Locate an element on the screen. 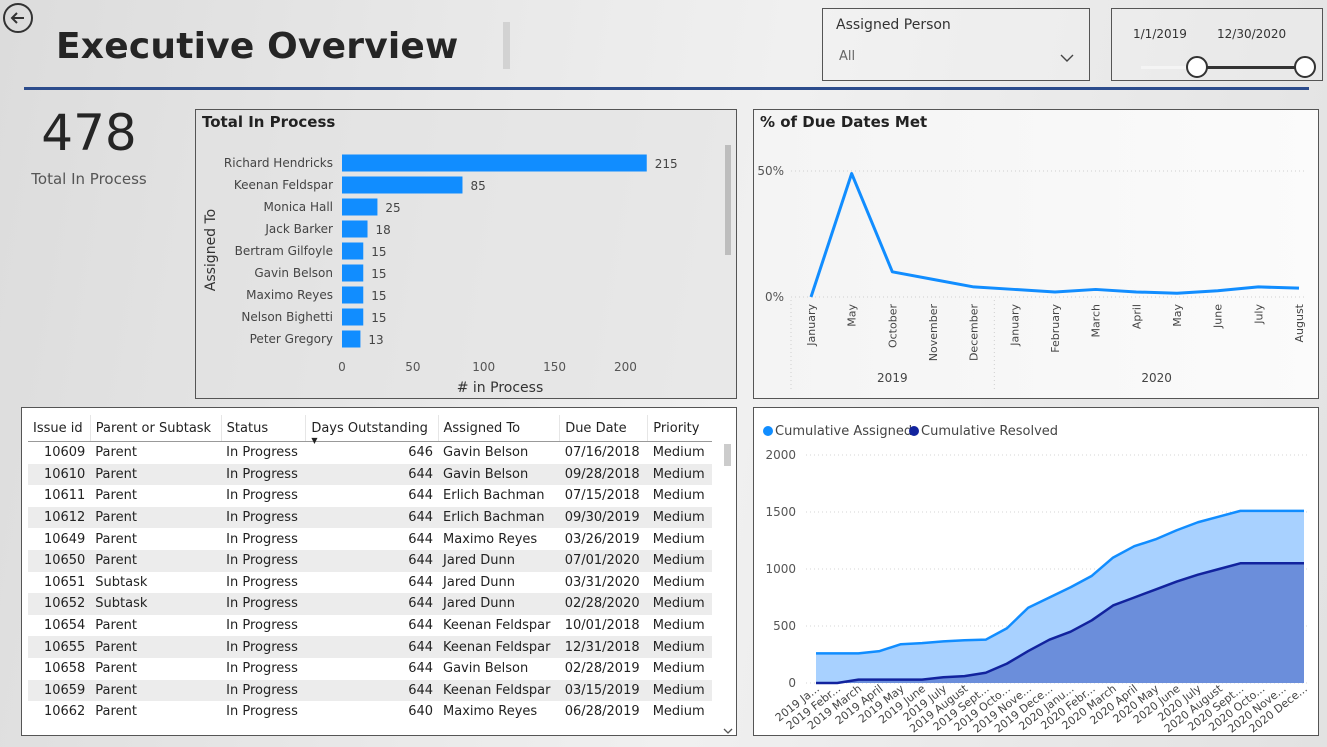 This screenshot has height=747, width=1327. table-cell: 646 is located at coordinates (421, 453).